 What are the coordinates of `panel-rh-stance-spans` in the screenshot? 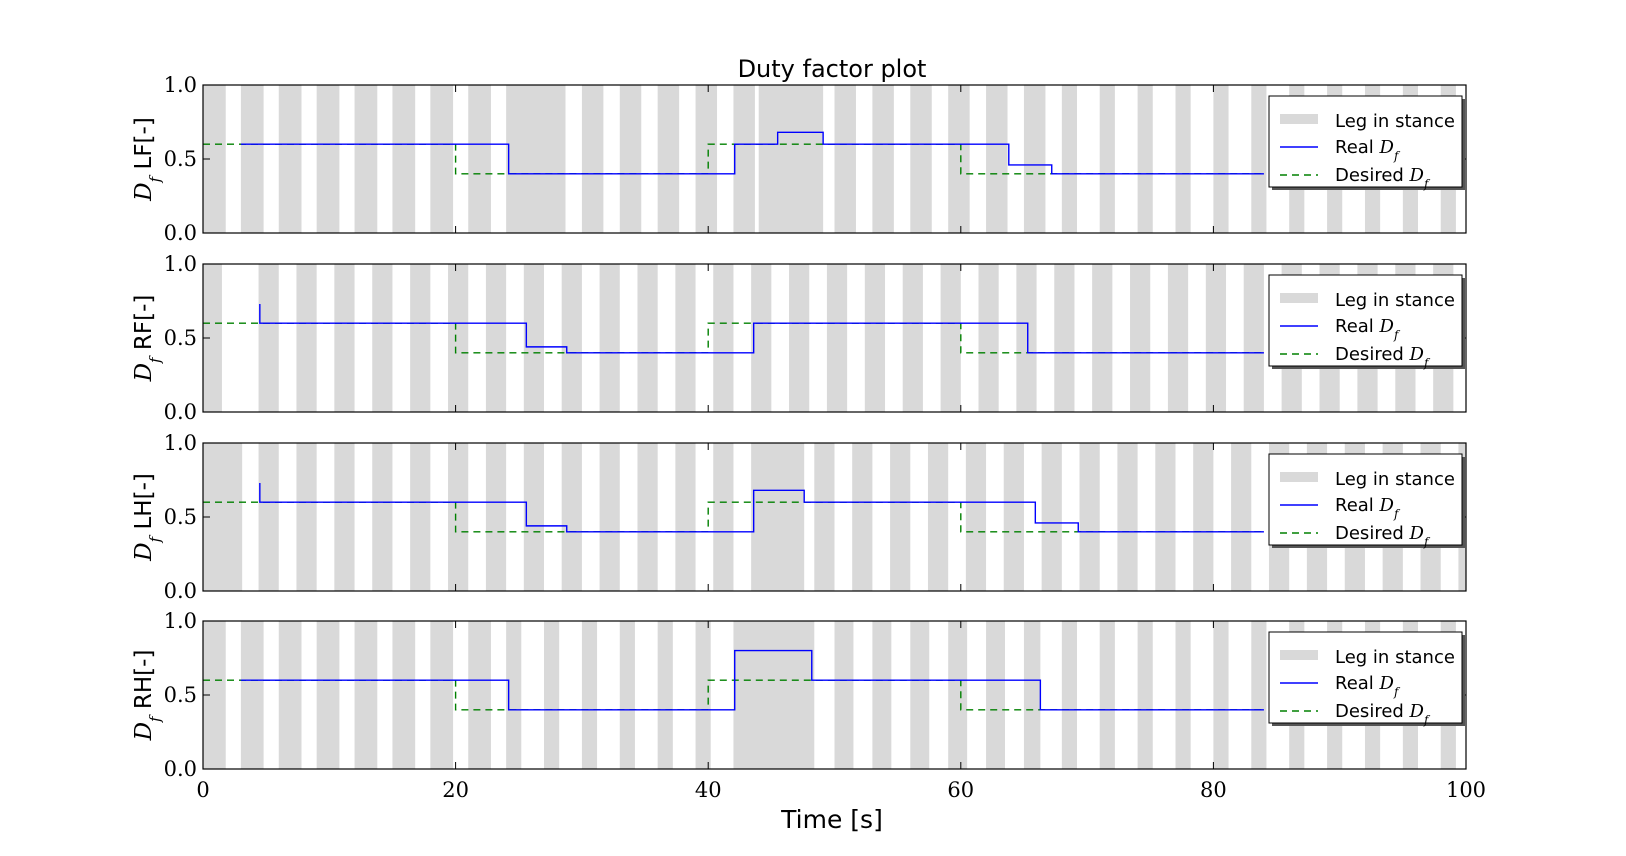 It's located at (829, 695).